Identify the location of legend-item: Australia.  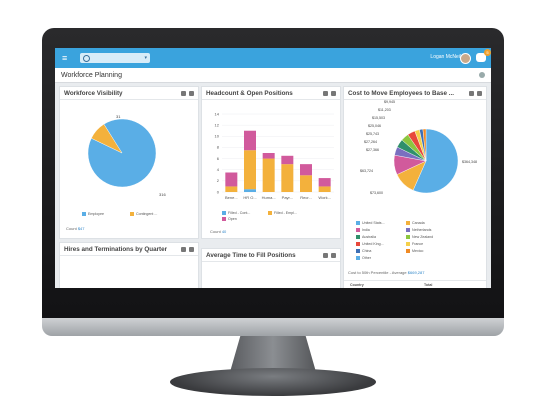
(366, 237).